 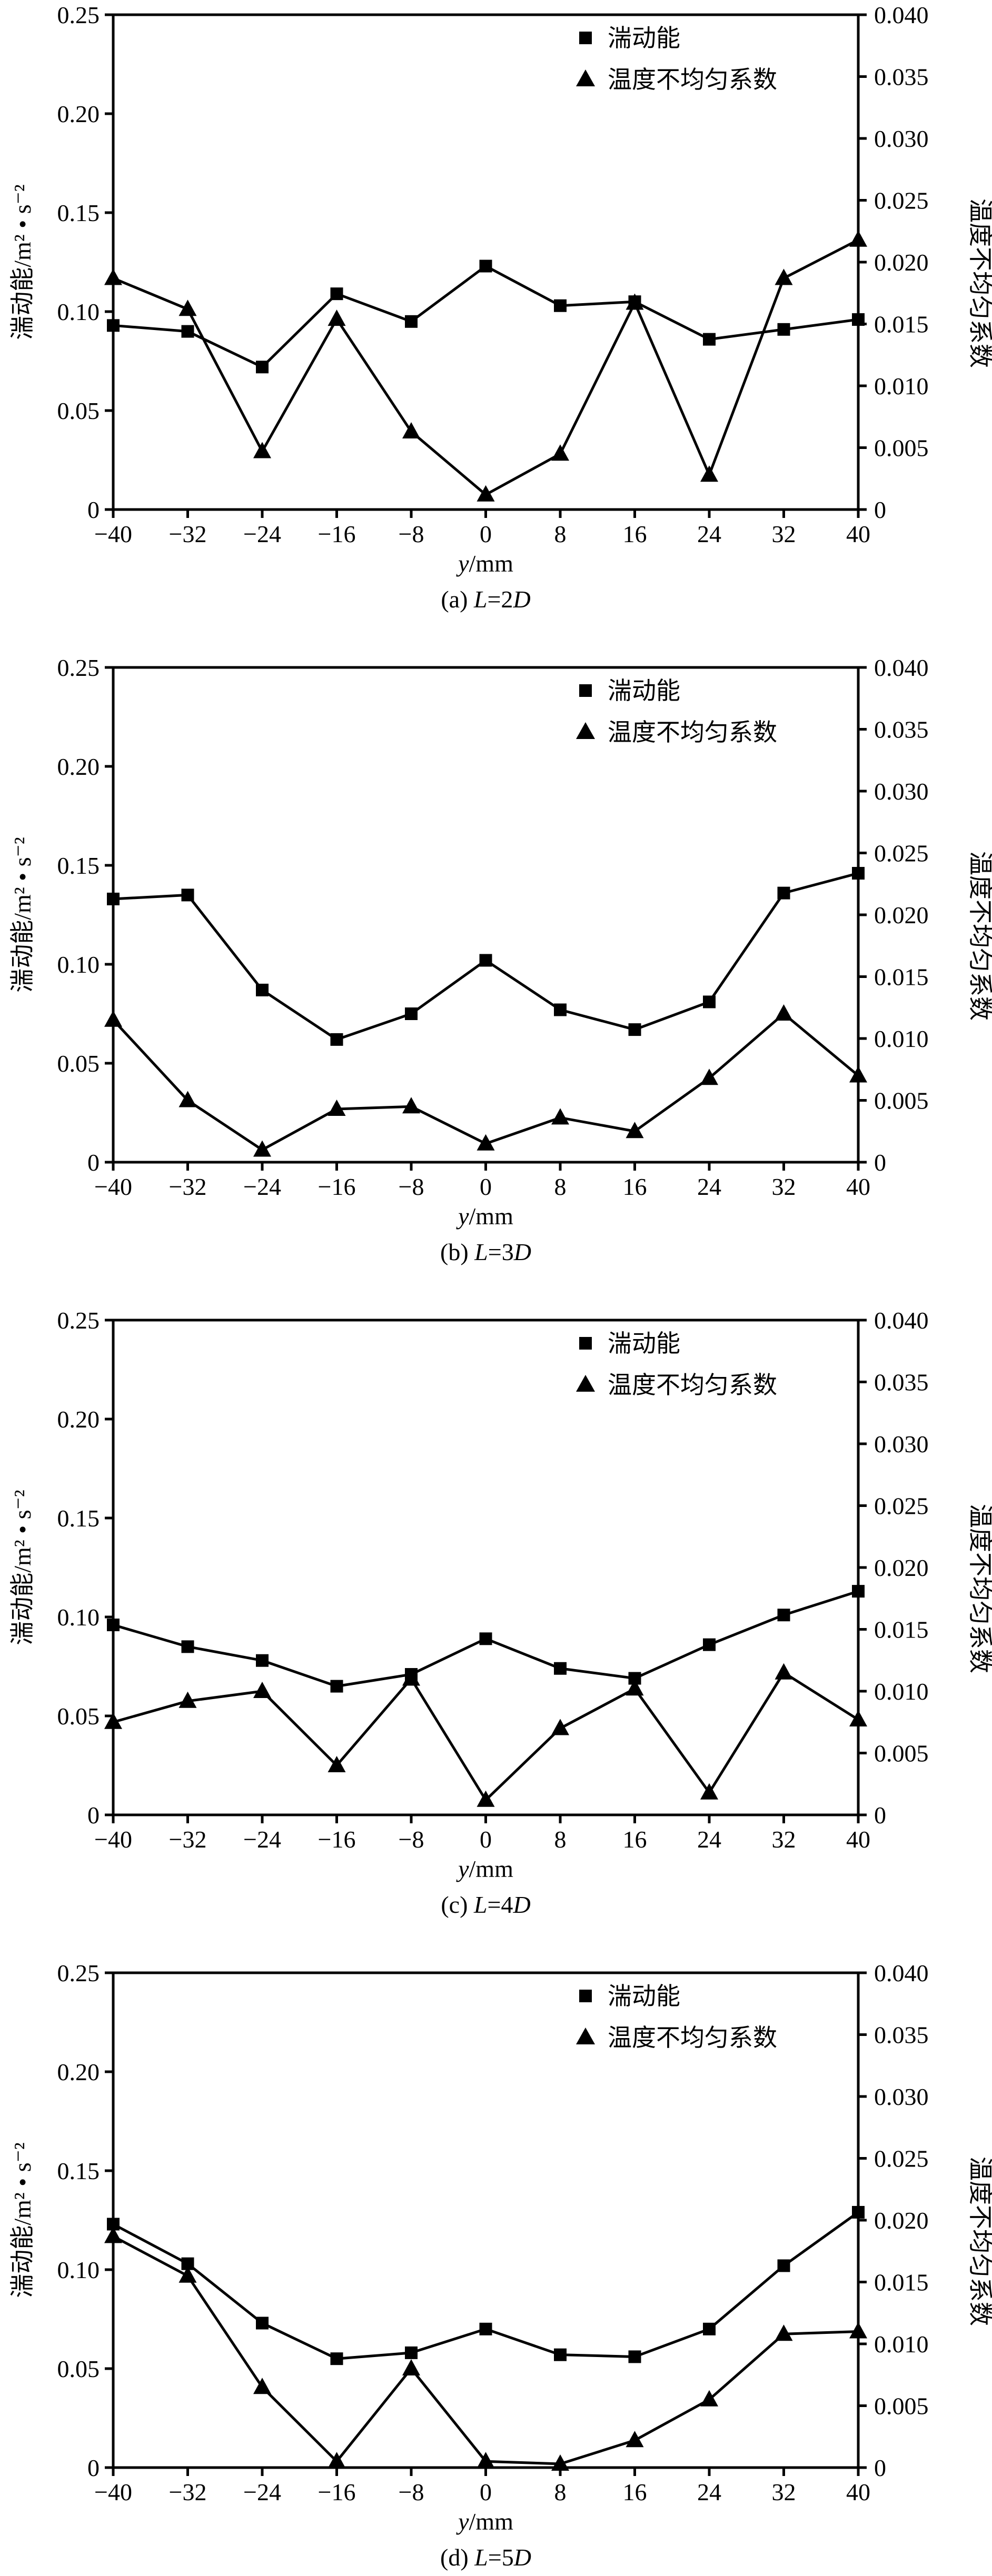 I want to click on x-tick-label: −32, so click(x=188, y=2492).